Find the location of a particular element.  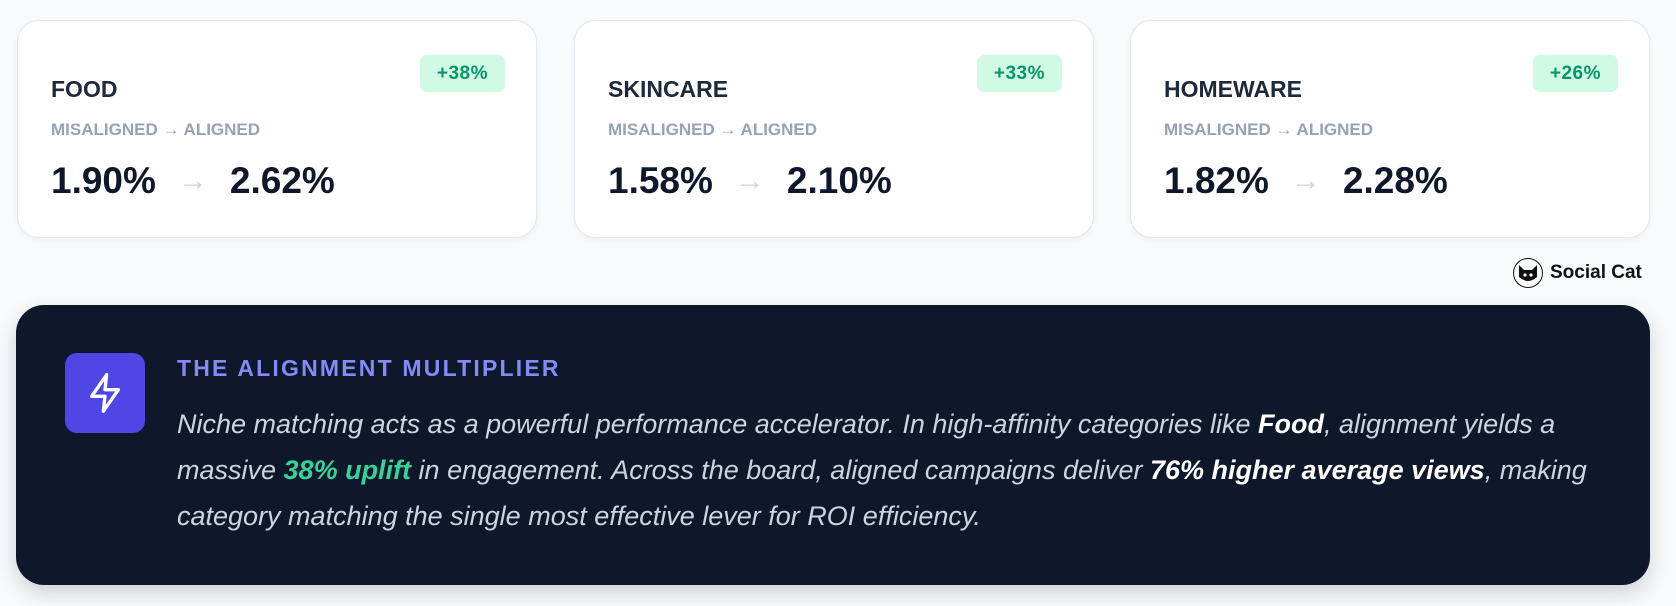

body-text: , alignment yields a massive is located at coordinates (866, 447).